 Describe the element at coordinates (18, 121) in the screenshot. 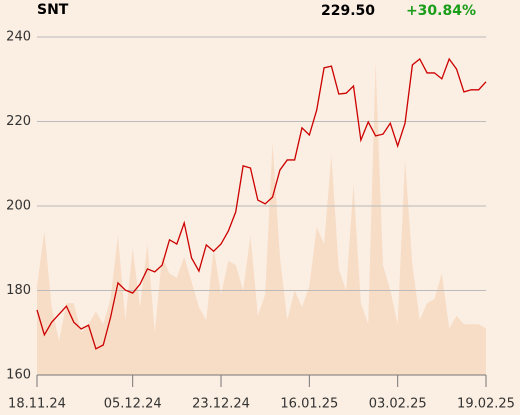

I see `y-tick-label: 220` at that location.